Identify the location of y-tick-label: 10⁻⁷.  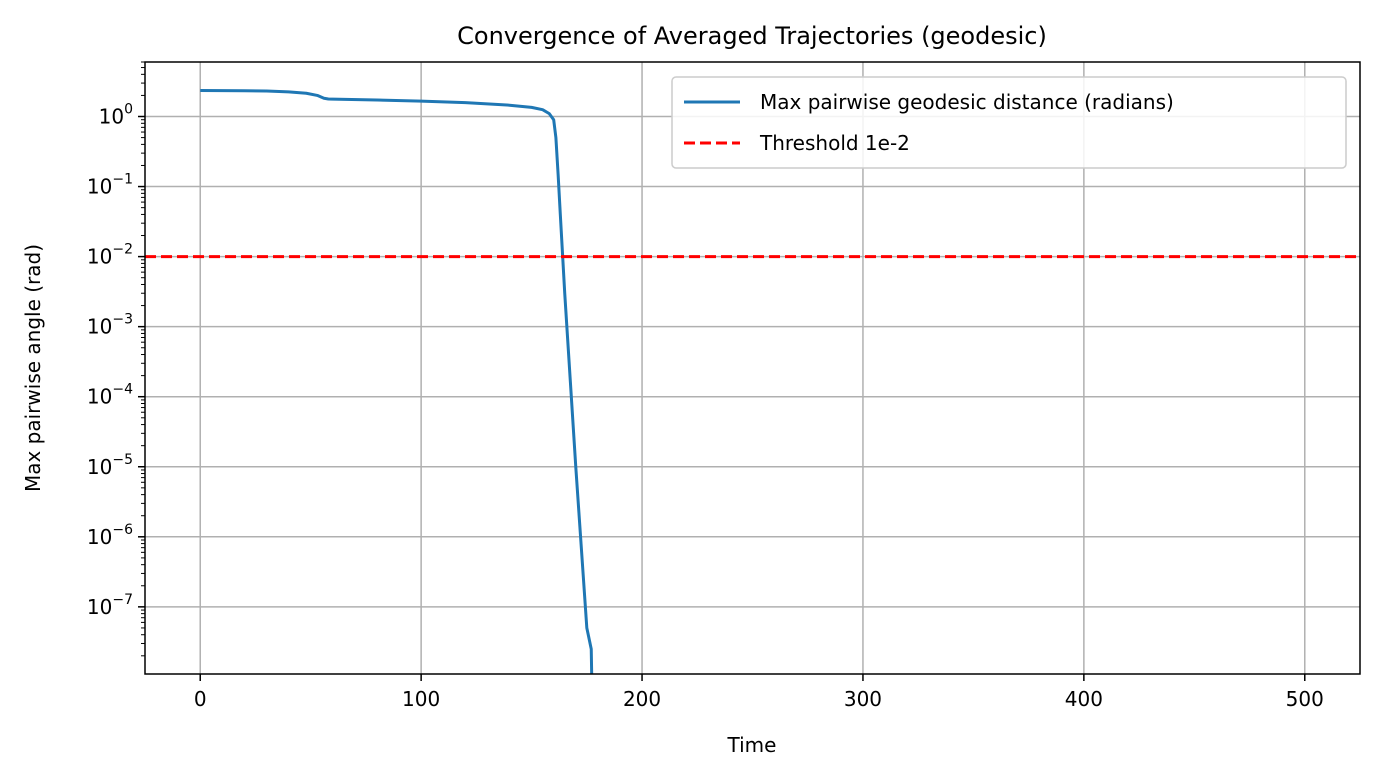
(110, 605).